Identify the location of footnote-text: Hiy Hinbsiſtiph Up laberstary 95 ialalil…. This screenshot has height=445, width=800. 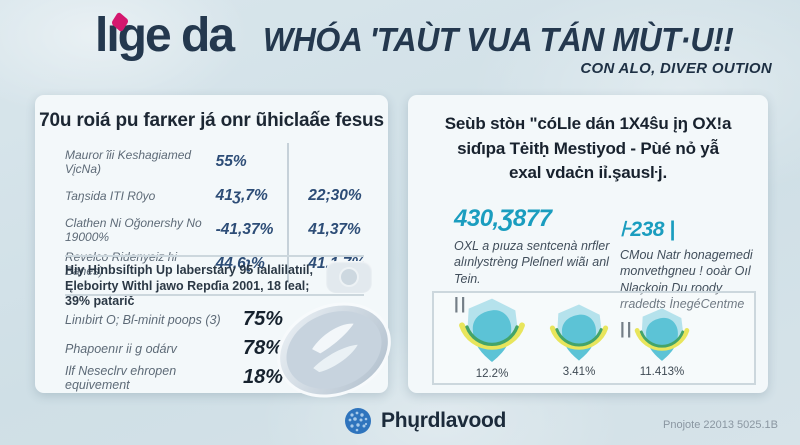
(189, 286).